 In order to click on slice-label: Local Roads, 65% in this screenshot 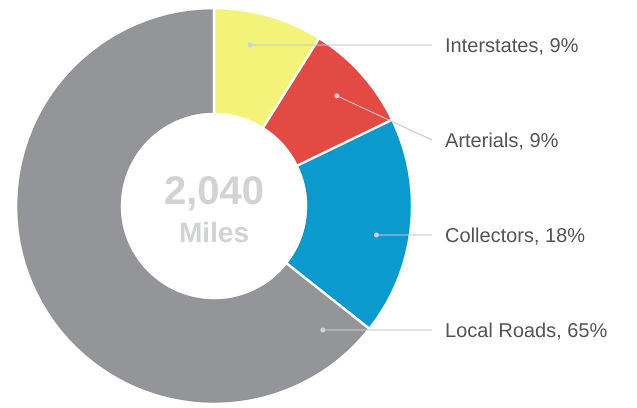, I will do `click(526, 331)`.